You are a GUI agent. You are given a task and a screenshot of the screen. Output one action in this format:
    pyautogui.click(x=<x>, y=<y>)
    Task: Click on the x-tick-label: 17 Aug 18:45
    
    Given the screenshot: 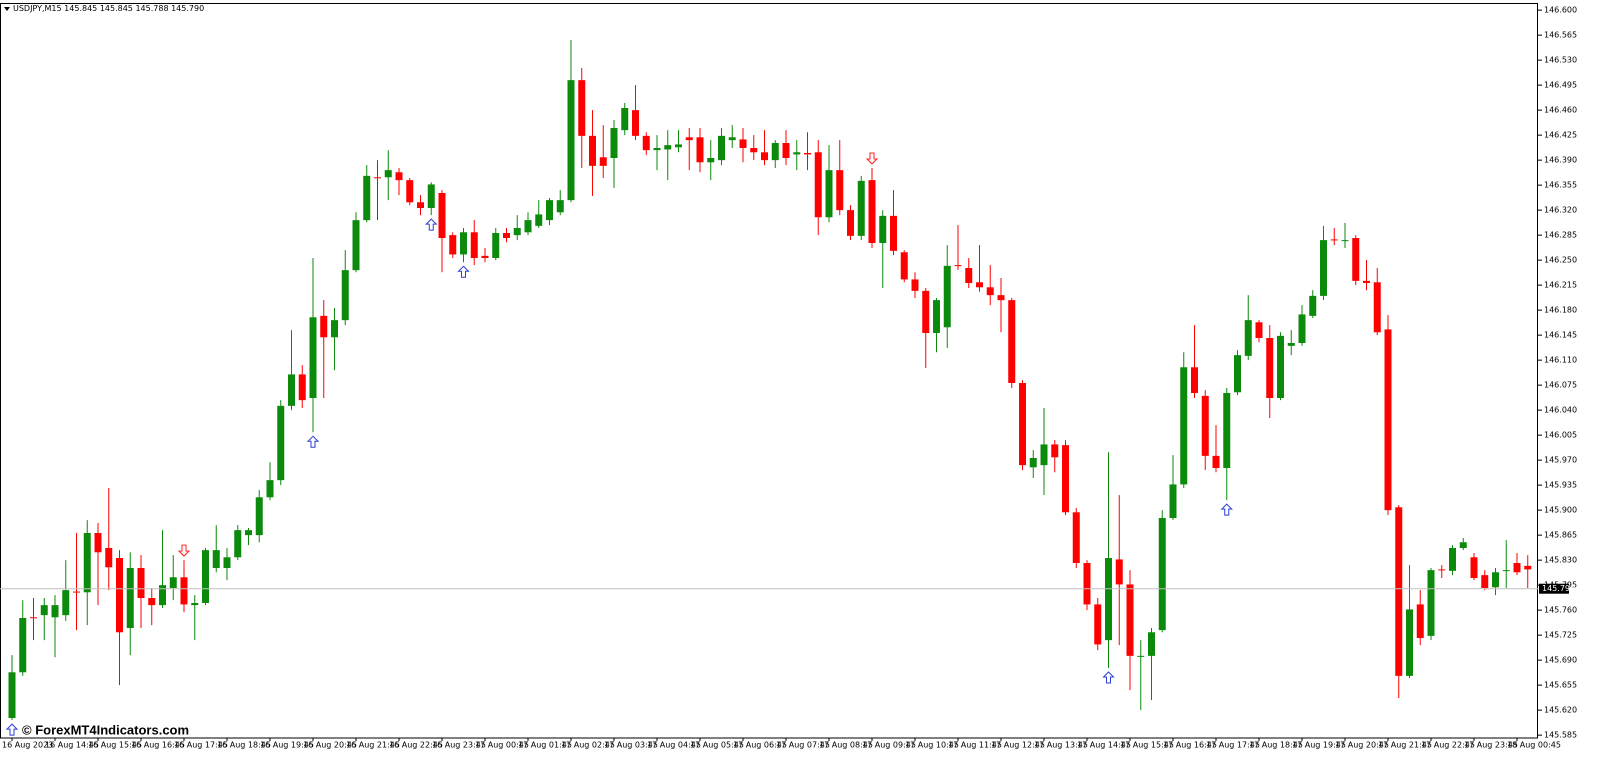 What is the action you would take?
    pyautogui.click(x=1276, y=745)
    